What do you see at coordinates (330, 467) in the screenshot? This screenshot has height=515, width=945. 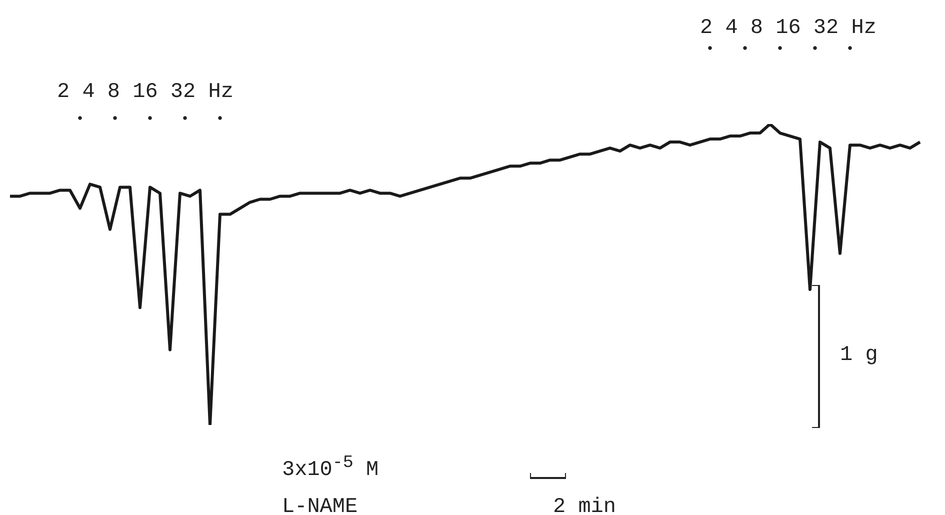 I see `text: 3x10$^{-5}$ M` at bounding box center [330, 467].